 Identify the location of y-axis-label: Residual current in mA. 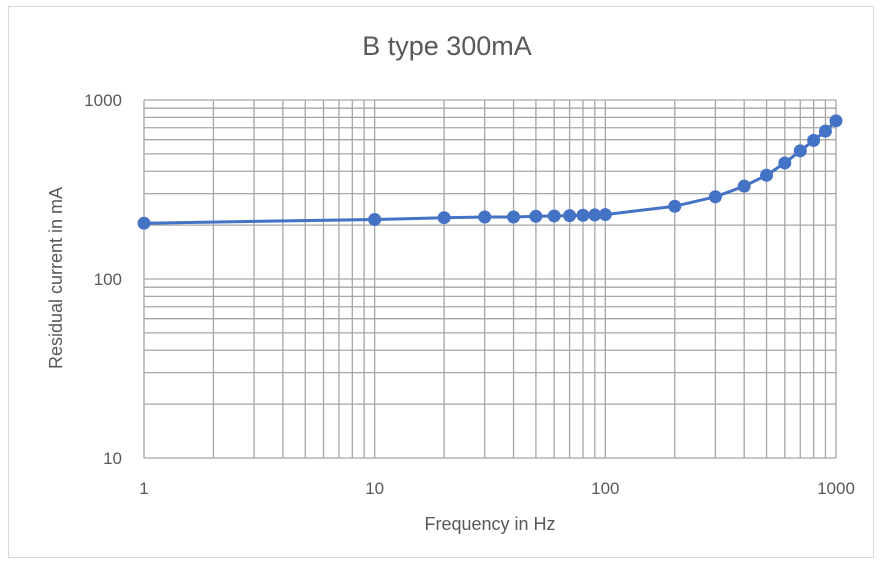
(56, 278).